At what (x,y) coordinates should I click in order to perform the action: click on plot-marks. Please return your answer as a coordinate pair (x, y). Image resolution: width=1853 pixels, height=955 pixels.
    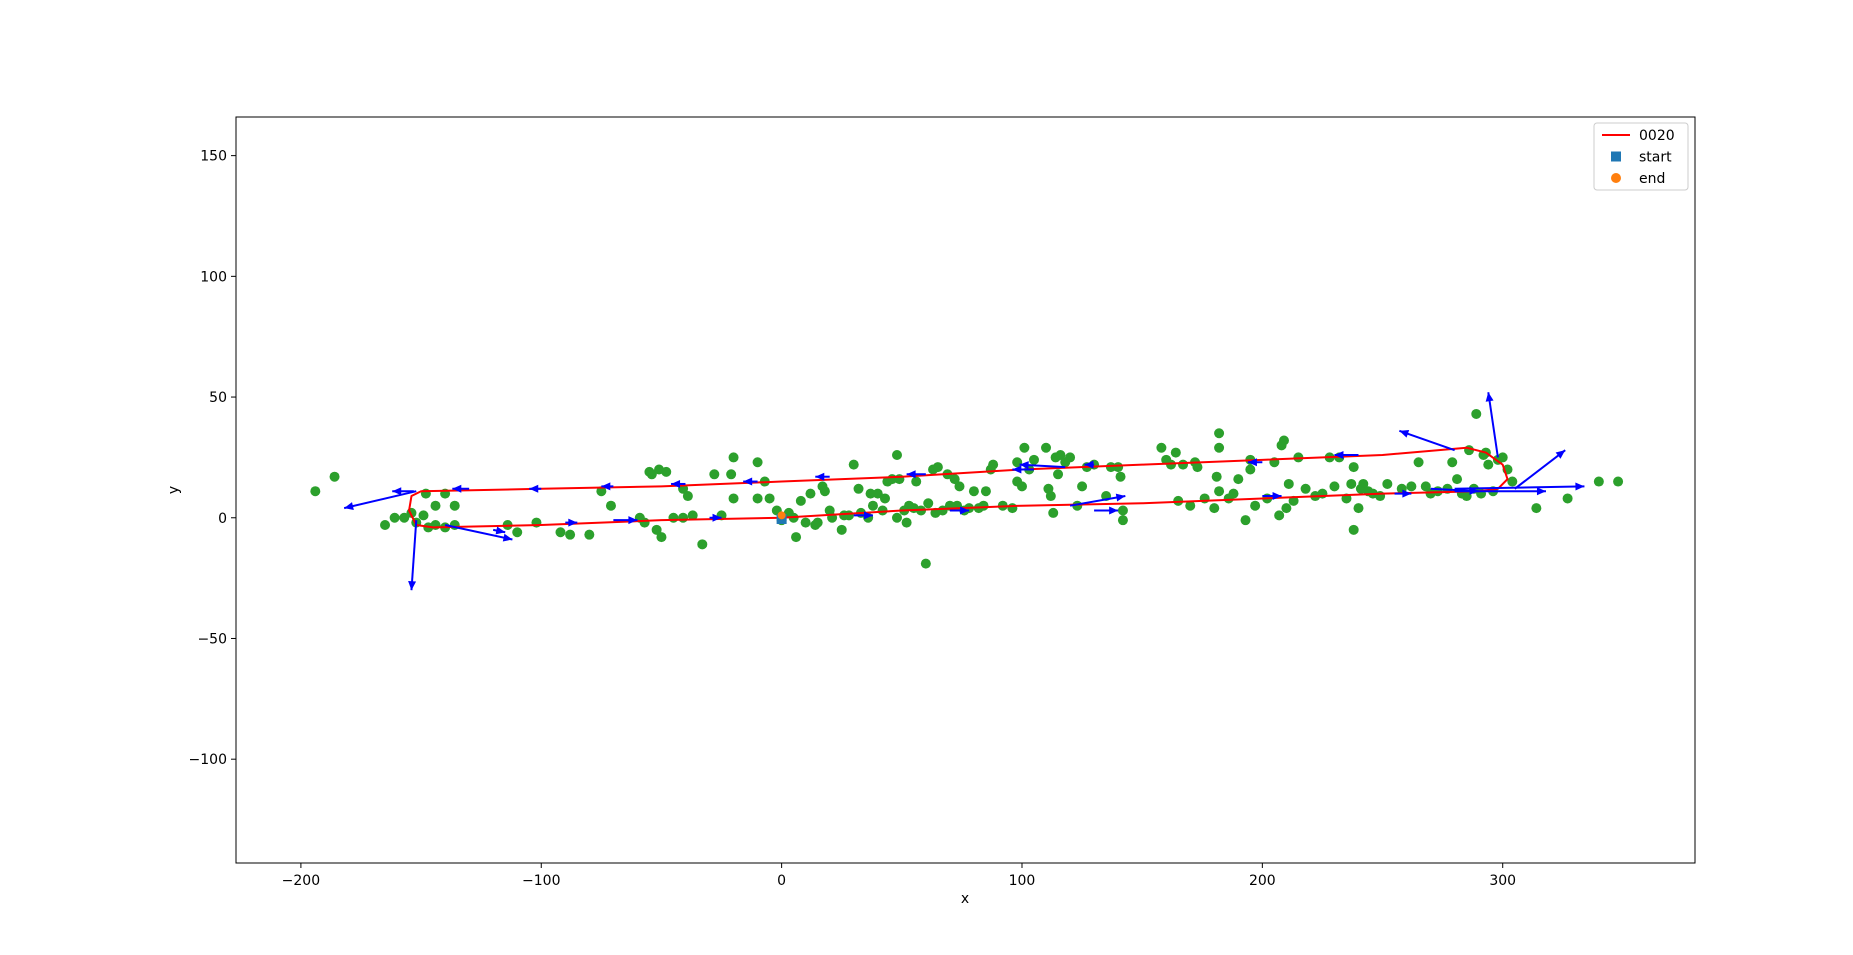
    Looking at the image, I should click on (967, 491).